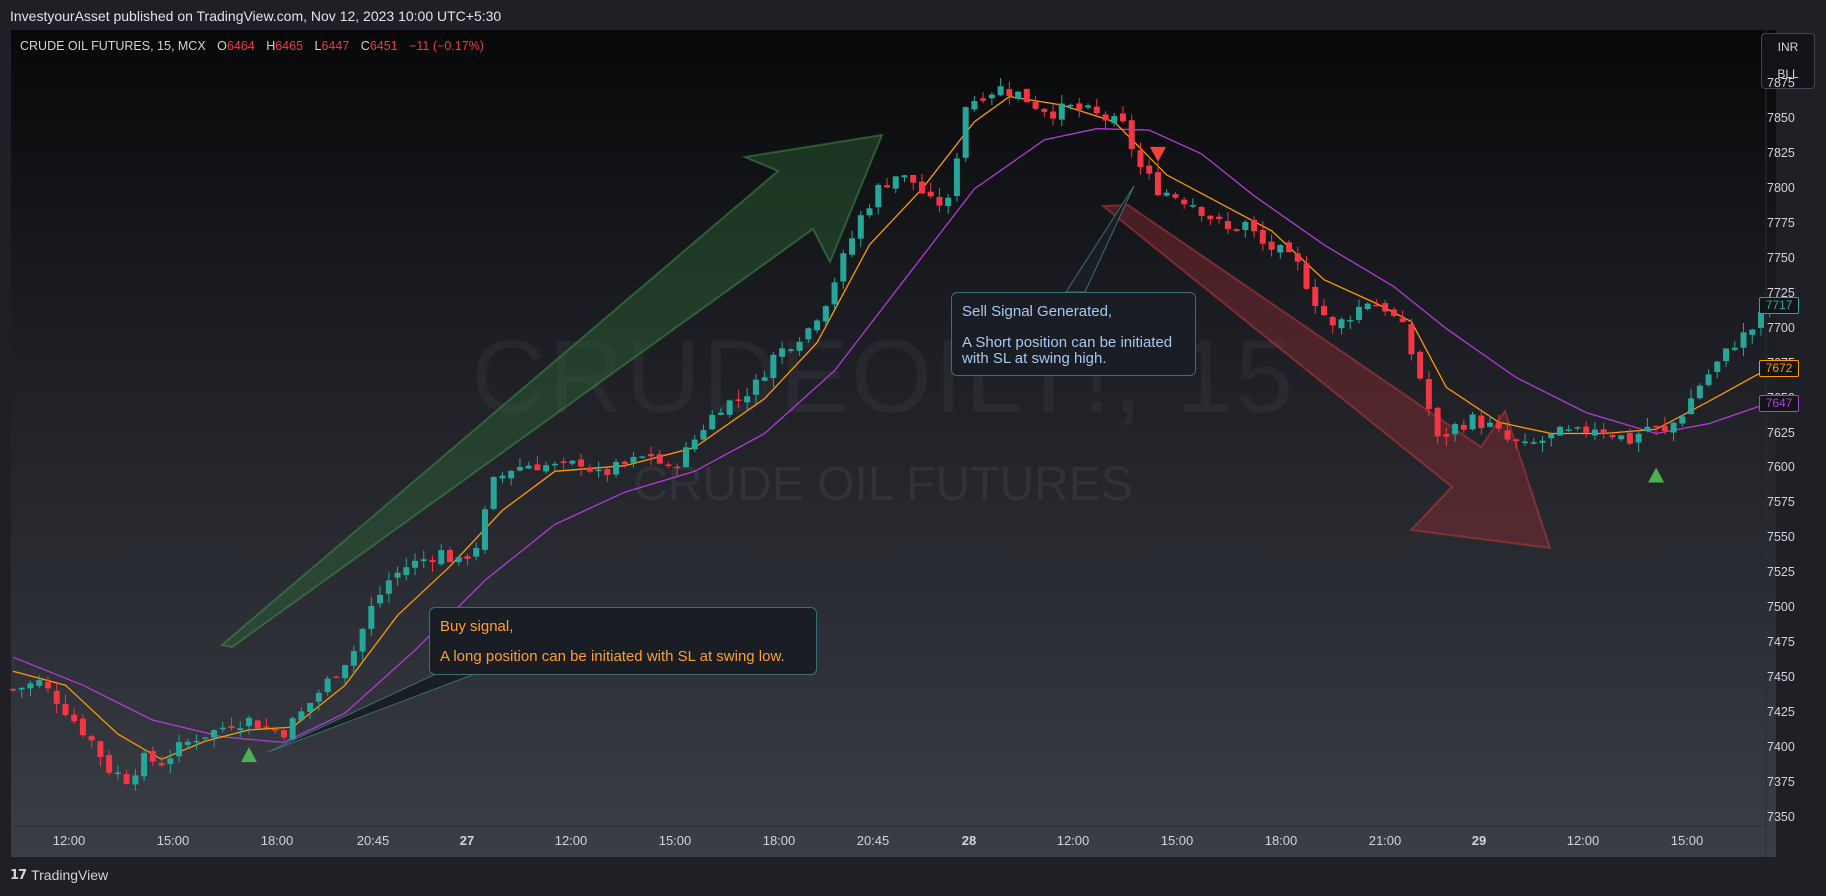 This screenshot has width=1826, height=896. I want to click on time-tick-label: 20:45, so click(873, 840).